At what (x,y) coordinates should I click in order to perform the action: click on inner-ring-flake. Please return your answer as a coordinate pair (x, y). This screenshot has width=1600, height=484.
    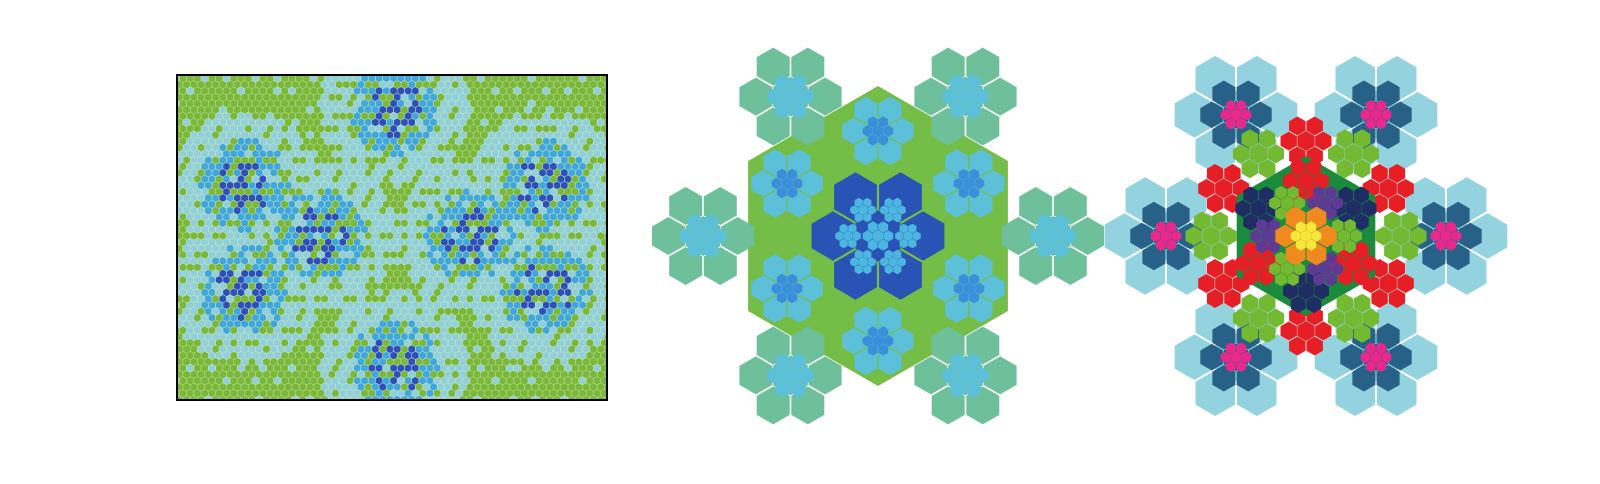
    Looking at the image, I should click on (1268, 236).